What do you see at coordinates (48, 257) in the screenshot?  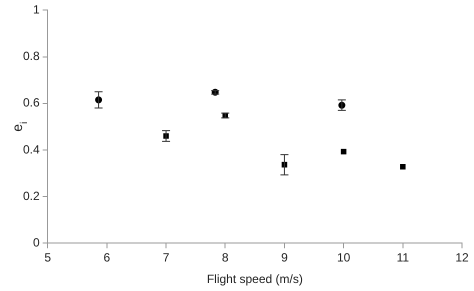 I see `x-tick-label: 5` at bounding box center [48, 257].